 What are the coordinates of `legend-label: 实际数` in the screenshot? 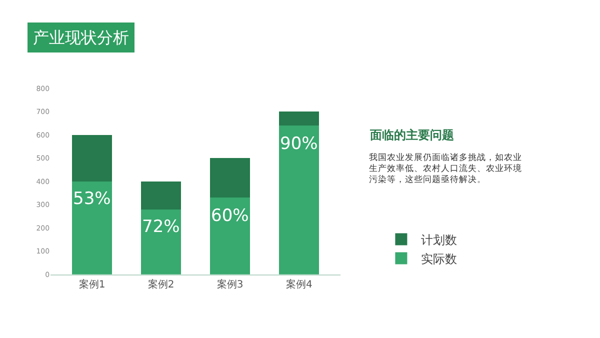 It's located at (439, 259).